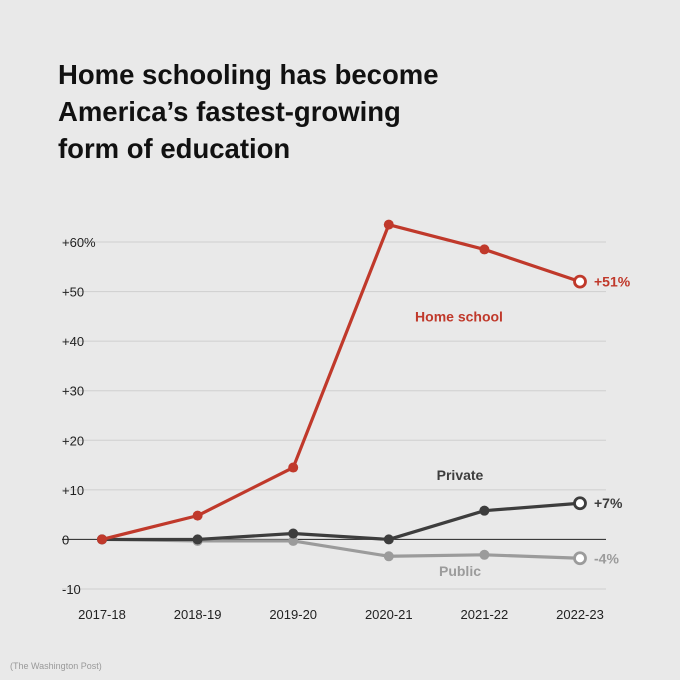  I want to click on private-series-label: Private, so click(460, 475).